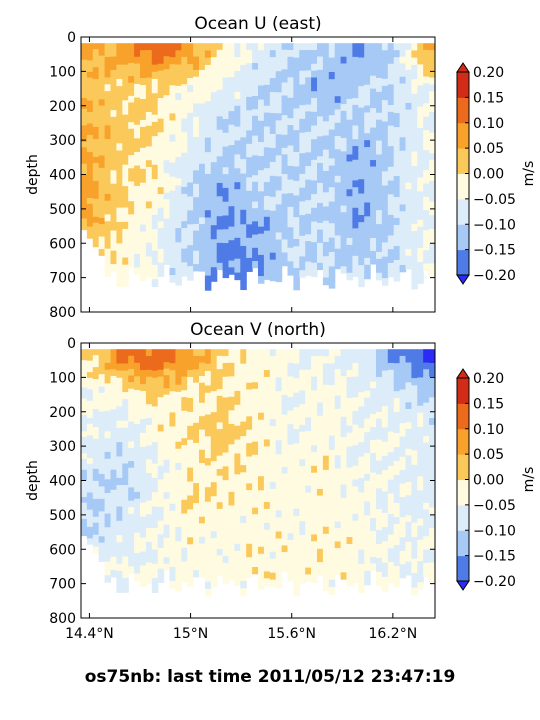 The width and height of the screenshot is (540, 720). Describe the element at coordinates (494, 225) in the screenshot. I see `colorbar-tick-label: −0.10` at that location.